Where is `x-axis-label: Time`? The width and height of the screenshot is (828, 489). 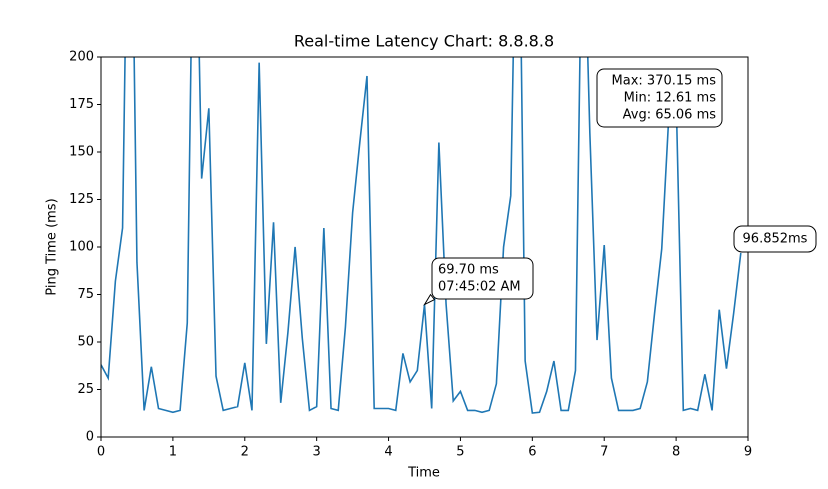 x-axis-label: Time is located at coordinates (423, 473).